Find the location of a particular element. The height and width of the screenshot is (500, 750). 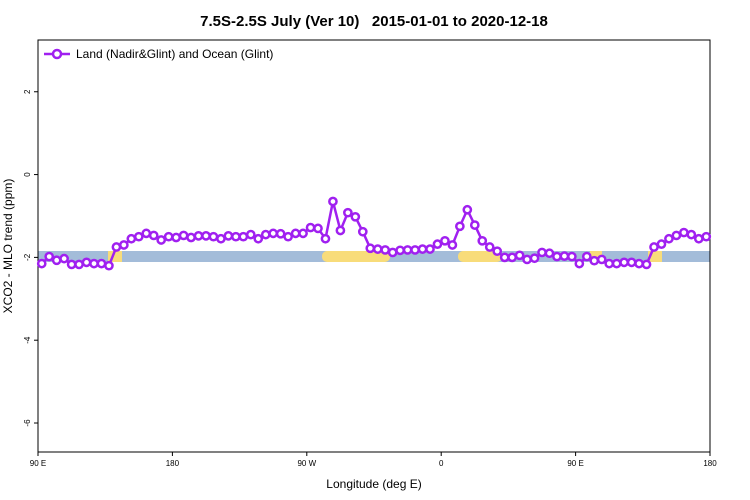

y-tick-label: -4 is located at coordinates (27, 340).